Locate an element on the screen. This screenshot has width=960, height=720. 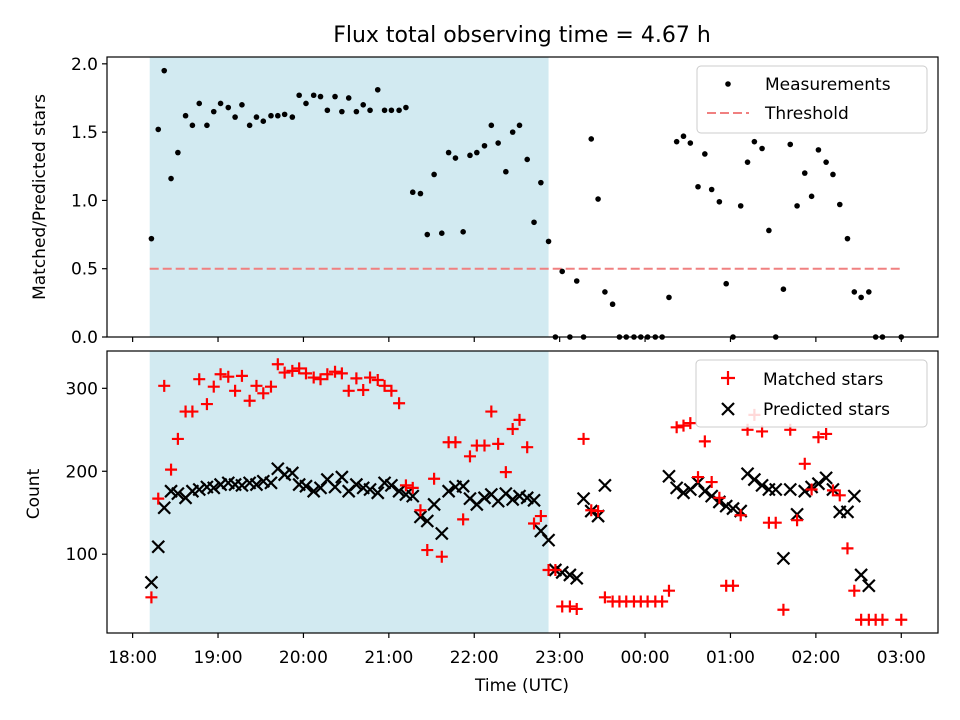
x-tick-label: 22:00 is located at coordinates (474, 658).